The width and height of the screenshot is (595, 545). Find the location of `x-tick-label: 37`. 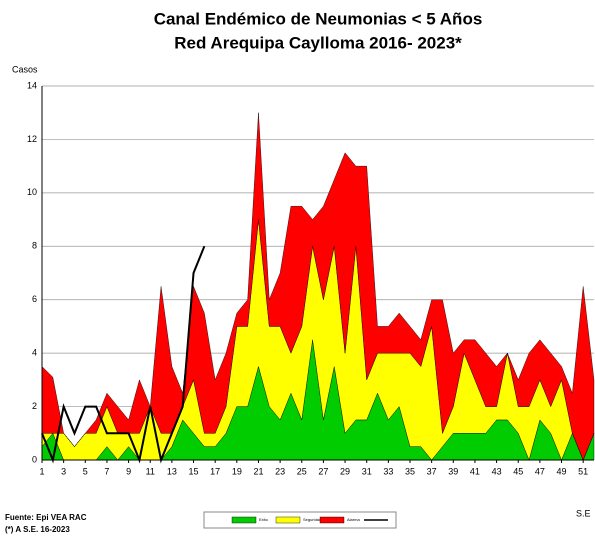

x-tick-label: 37 is located at coordinates (432, 471).